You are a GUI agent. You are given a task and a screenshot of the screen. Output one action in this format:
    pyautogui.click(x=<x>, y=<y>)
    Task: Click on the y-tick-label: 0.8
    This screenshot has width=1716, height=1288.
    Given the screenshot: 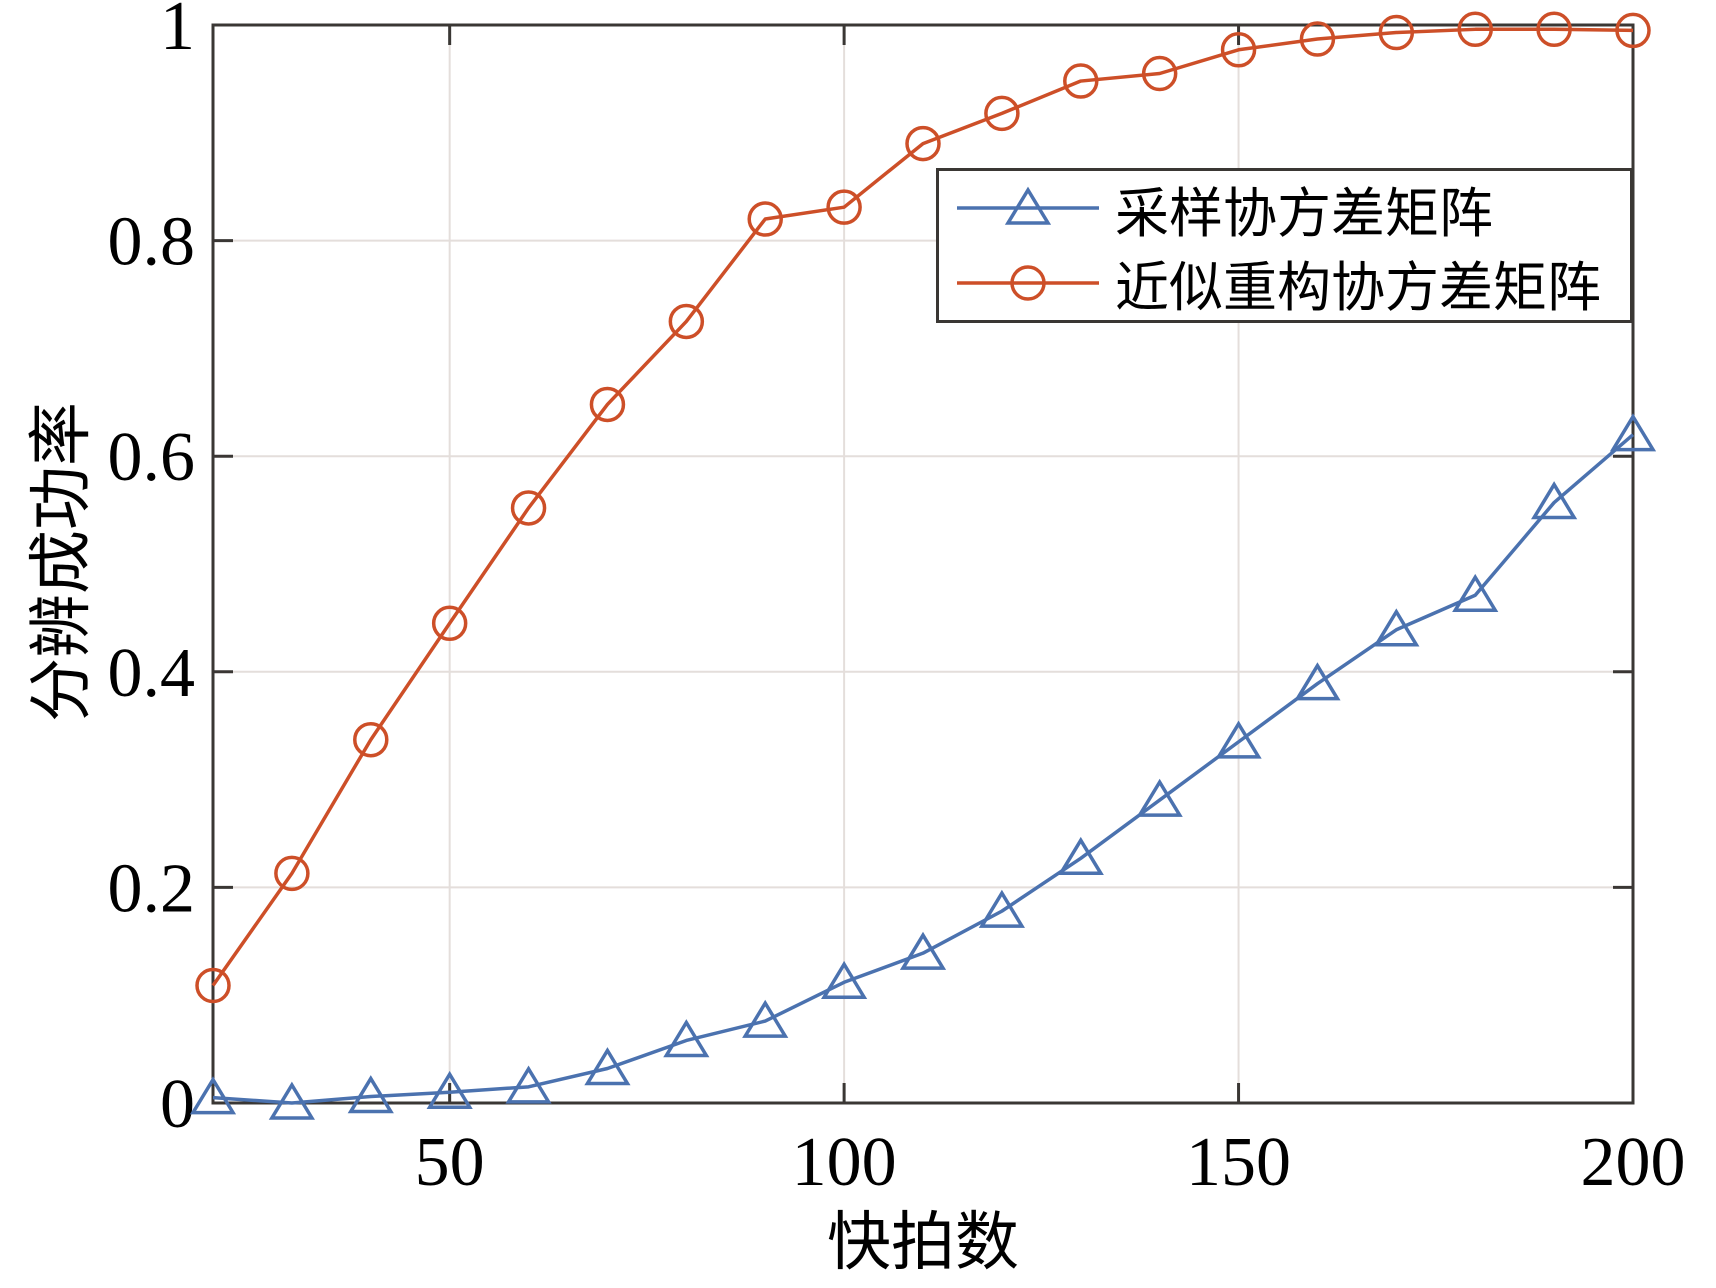 What is the action you would take?
    pyautogui.click(x=152, y=242)
    